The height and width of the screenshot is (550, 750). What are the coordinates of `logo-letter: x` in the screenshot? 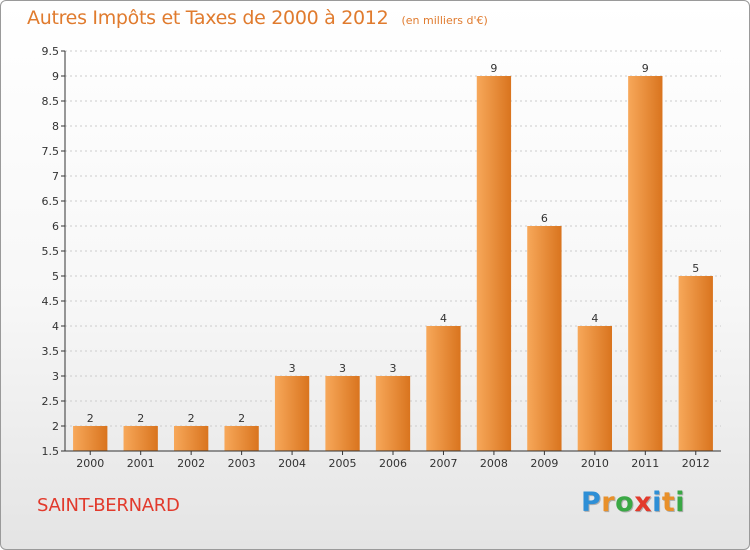 It's located at (643, 502).